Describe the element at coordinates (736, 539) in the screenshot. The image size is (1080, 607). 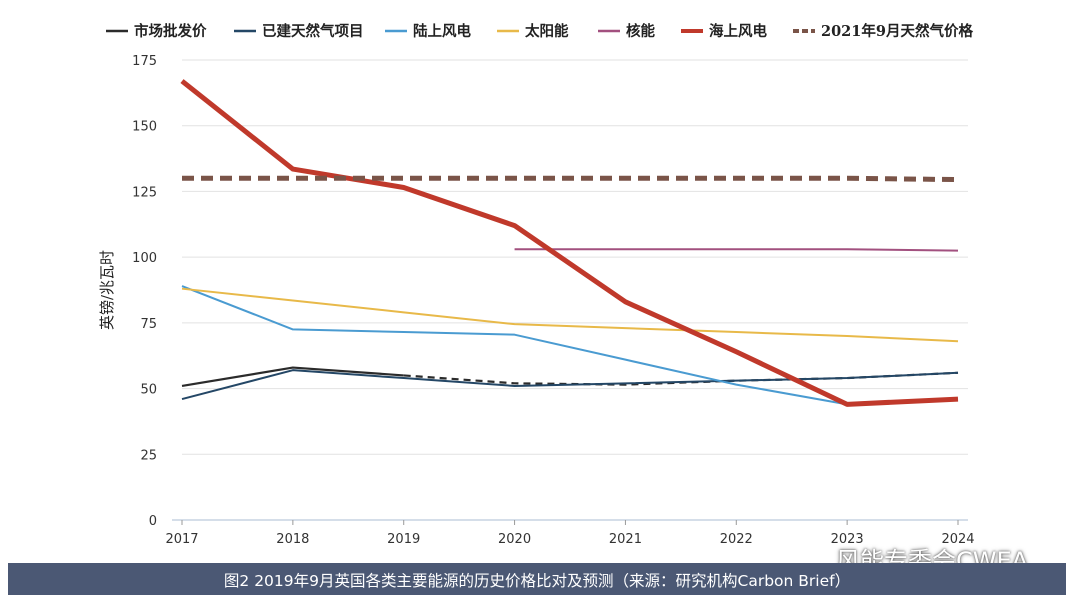
I see `x-tick-label: 2022` at that location.